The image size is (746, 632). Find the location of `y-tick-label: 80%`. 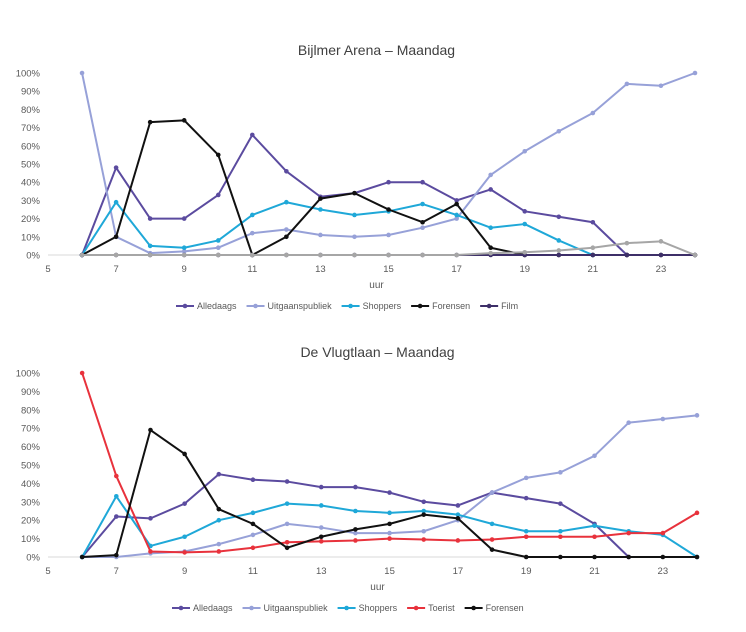

y-tick-label: 80% is located at coordinates (31, 410).